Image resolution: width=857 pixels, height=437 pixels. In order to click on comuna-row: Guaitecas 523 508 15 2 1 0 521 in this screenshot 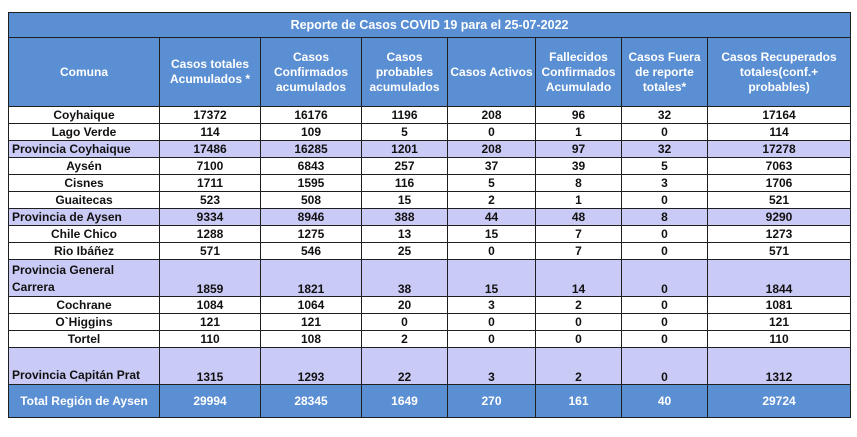, I will do `click(430, 200)`.